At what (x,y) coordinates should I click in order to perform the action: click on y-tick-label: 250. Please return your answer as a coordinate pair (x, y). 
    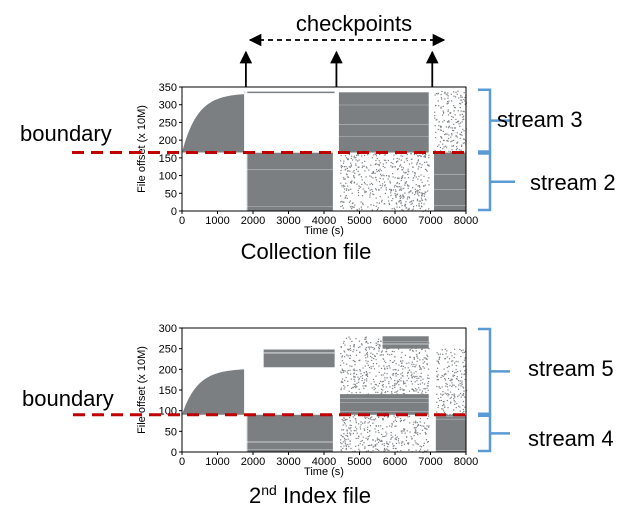
    Looking at the image, I should click on (168, 350).